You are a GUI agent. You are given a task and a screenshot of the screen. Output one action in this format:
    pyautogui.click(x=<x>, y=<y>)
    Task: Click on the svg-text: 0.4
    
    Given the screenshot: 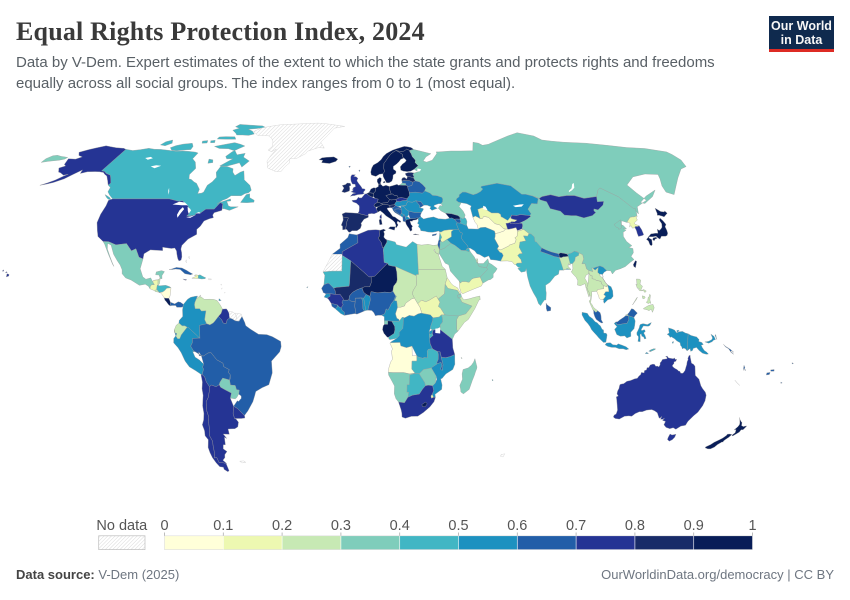 What is the action you would take?
    pyautogui.click(x=400, y=526)
    